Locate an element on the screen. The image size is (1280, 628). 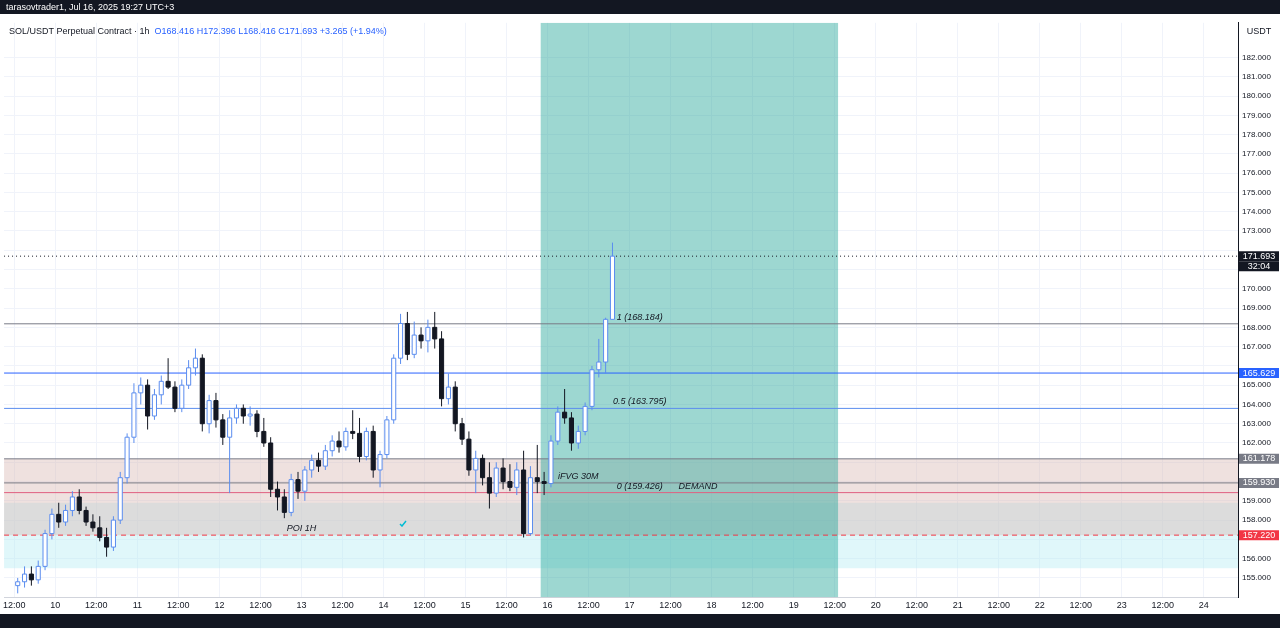
y-tick-label: 156.000 is located at coordinates (1257, 558).